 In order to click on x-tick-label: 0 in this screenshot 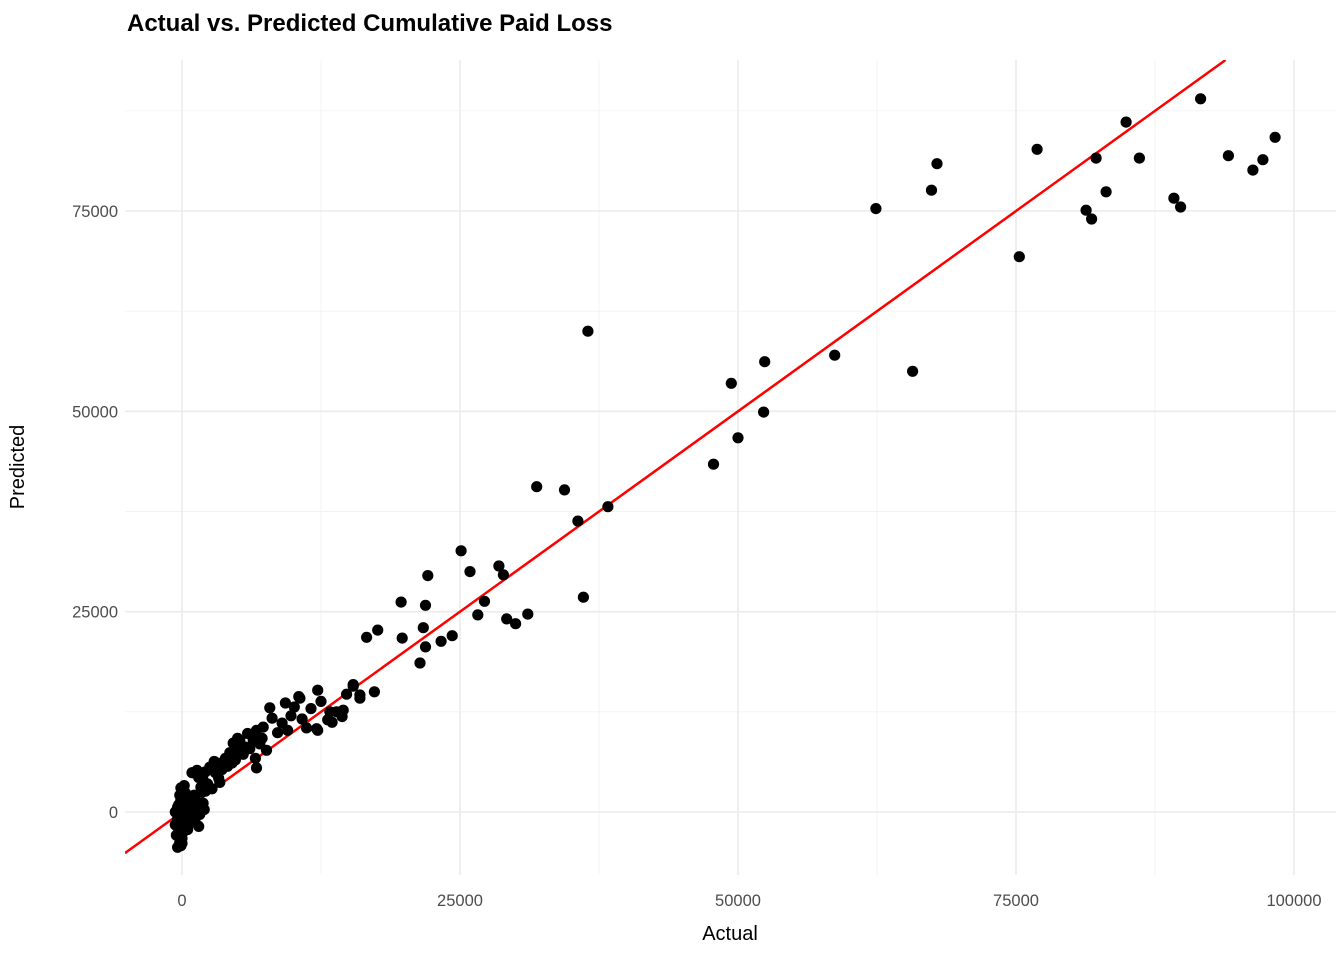, I will do `click(181, 901)`.